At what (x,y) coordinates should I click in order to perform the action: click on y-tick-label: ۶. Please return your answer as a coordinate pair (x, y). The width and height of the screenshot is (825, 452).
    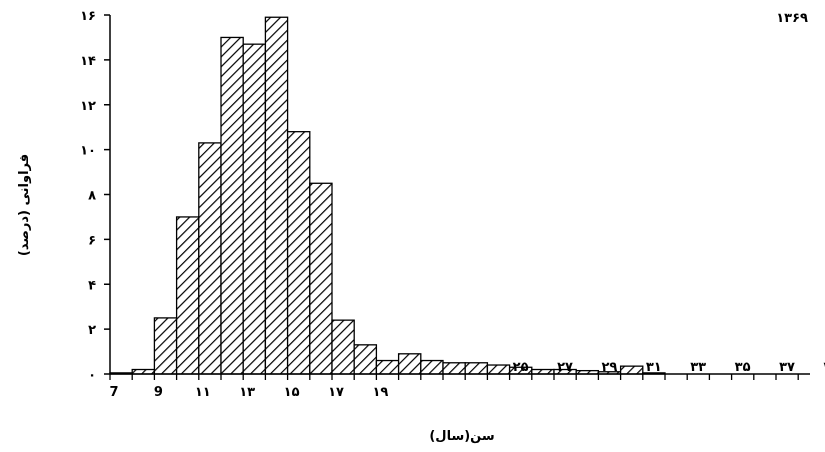
    Looking at the image, I should click on (92, 240).